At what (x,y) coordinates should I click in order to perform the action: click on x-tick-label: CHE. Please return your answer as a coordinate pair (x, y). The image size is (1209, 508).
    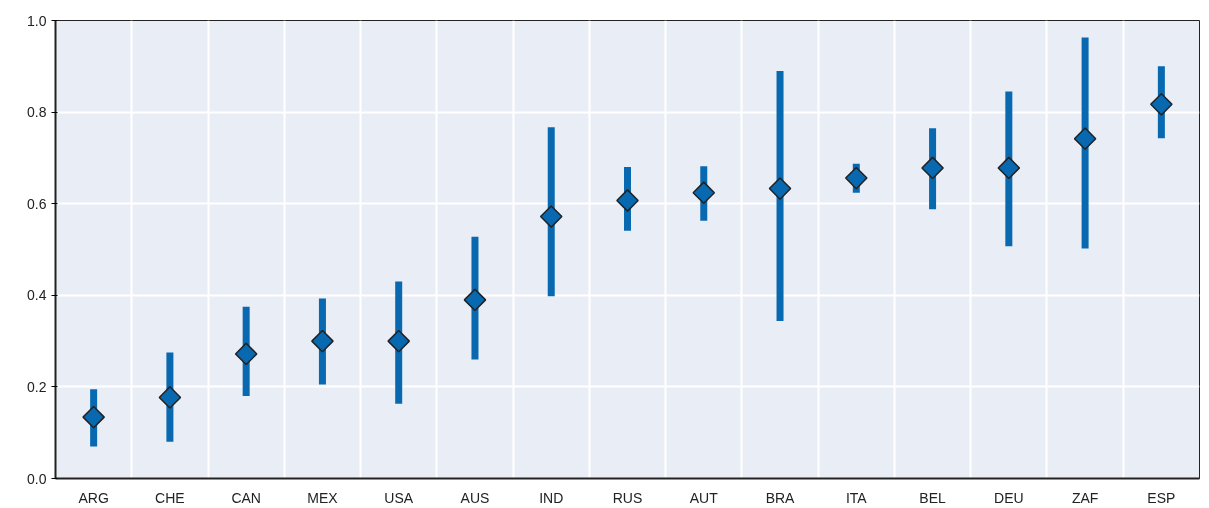
    Looking at the image, I should click on (170, 497).